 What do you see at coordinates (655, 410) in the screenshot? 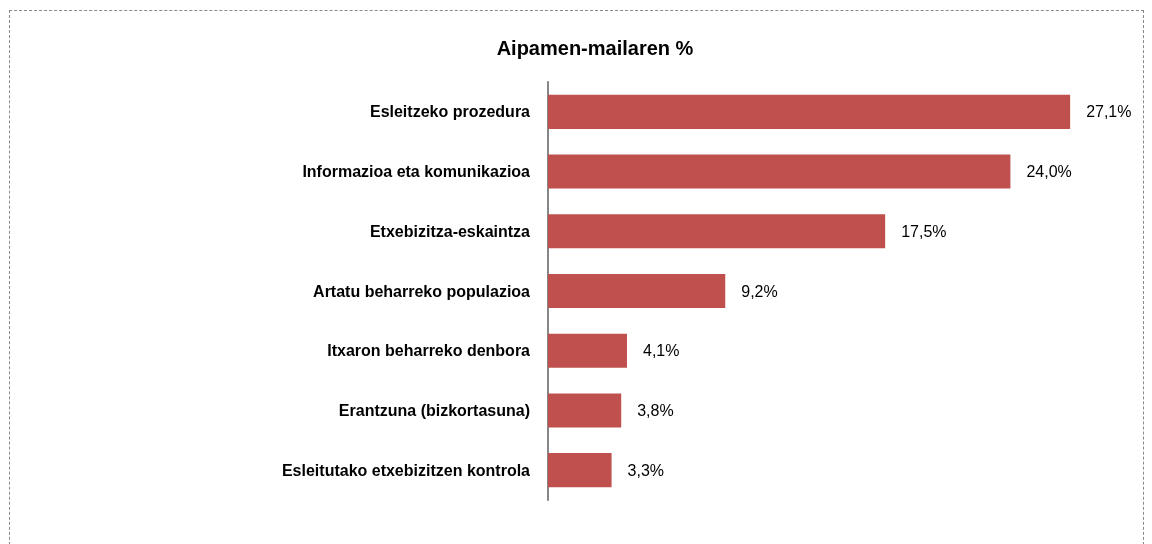
I see `data-label: 3,8%` at bounding box center [655, 410].